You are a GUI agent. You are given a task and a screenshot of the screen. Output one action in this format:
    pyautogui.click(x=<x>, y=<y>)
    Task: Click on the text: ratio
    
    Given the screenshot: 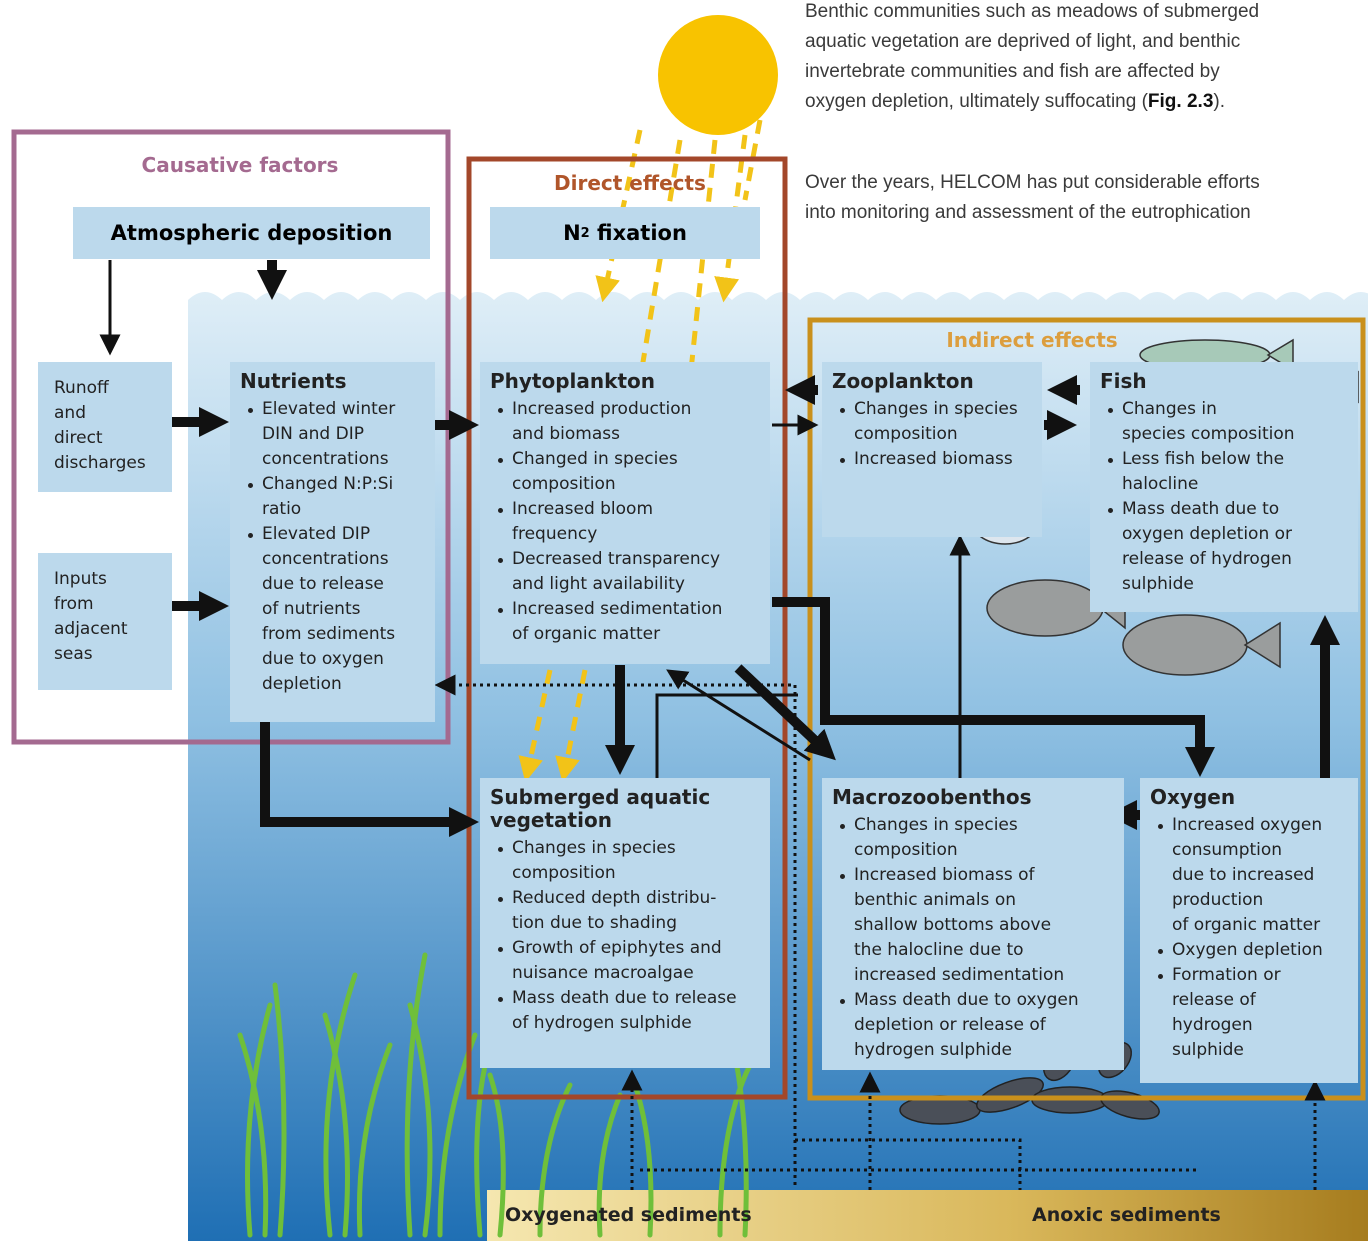 What is the action you would take?
    pyautogui.click(x=282, y=509)
    